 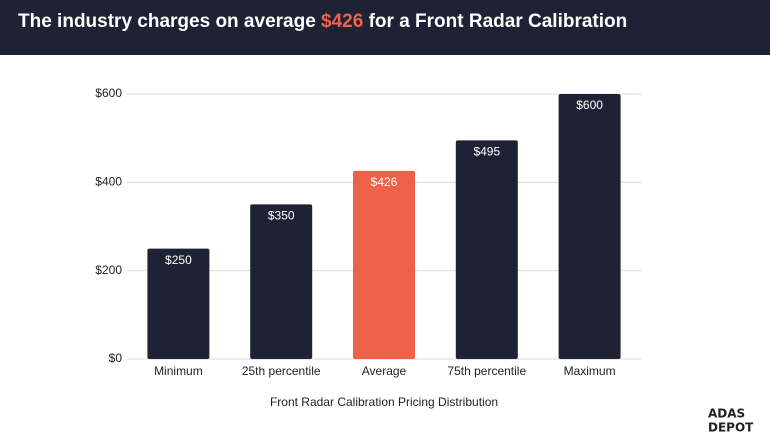 I want to click on data-label: $426, so click(x=384, y=182).